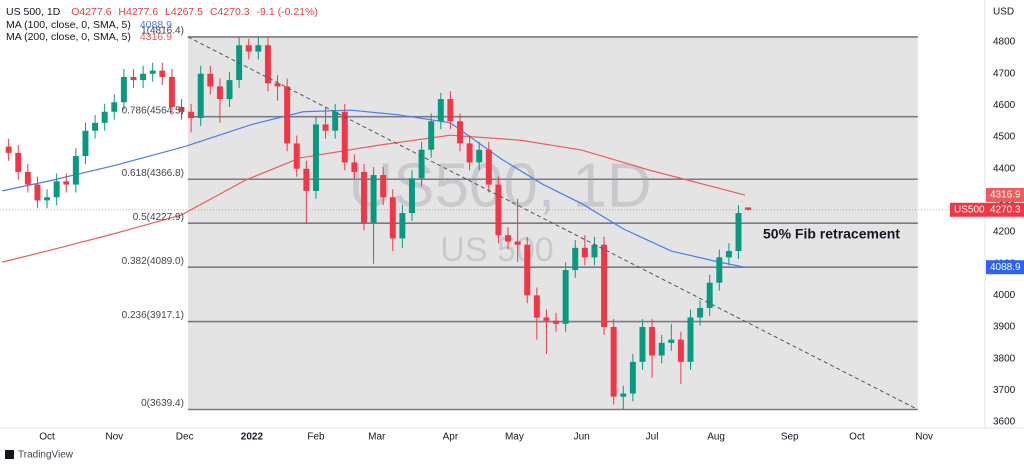 This screenshot has width=1024, height=468. I want to click on y-tick-label: 3900, so click(1004, 327).